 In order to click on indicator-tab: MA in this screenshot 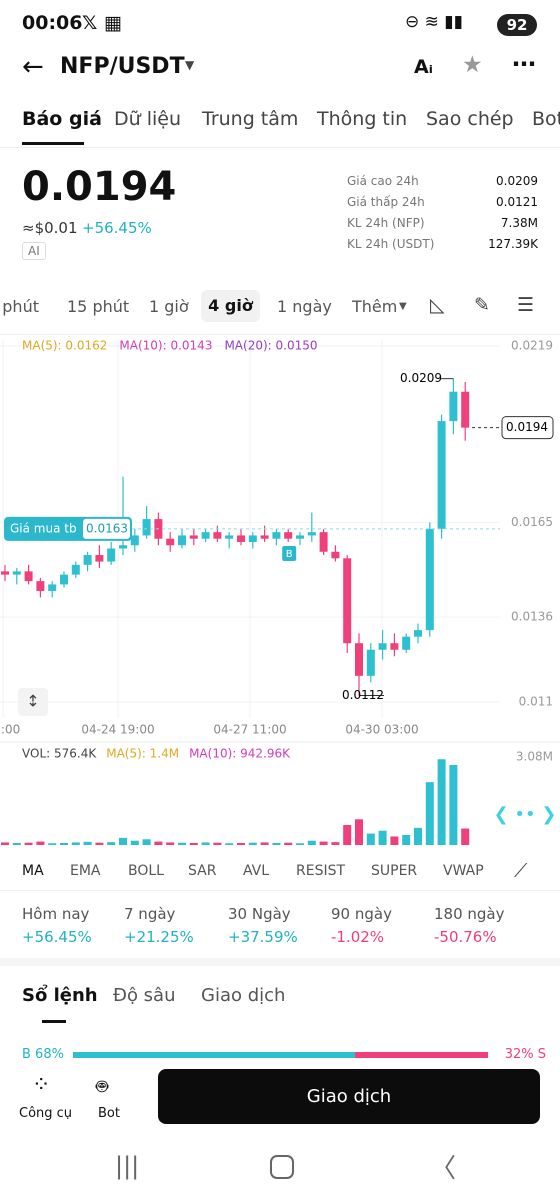, I will do `click(33, 871)`.